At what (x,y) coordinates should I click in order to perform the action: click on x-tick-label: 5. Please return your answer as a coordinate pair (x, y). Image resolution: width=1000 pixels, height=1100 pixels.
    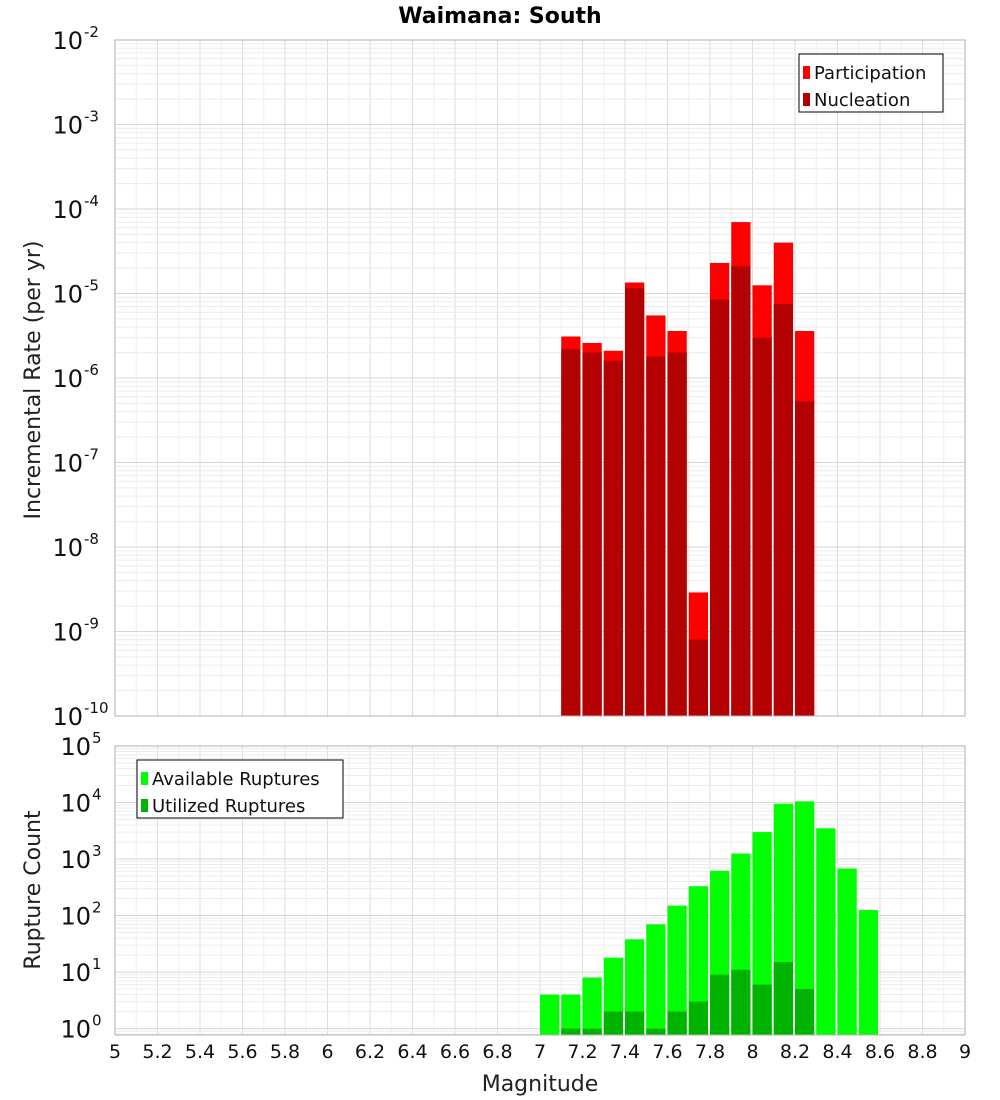
    Looking at the image, I should click on (115, 1052).